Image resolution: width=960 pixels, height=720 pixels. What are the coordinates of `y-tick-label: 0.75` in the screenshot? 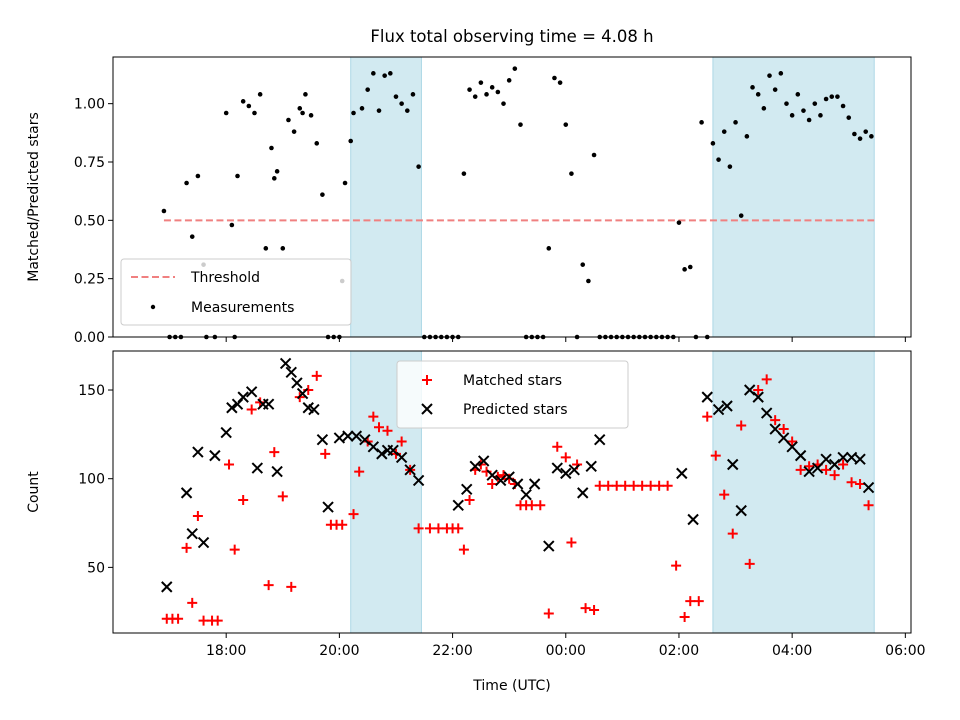 It's located at (89, 163).